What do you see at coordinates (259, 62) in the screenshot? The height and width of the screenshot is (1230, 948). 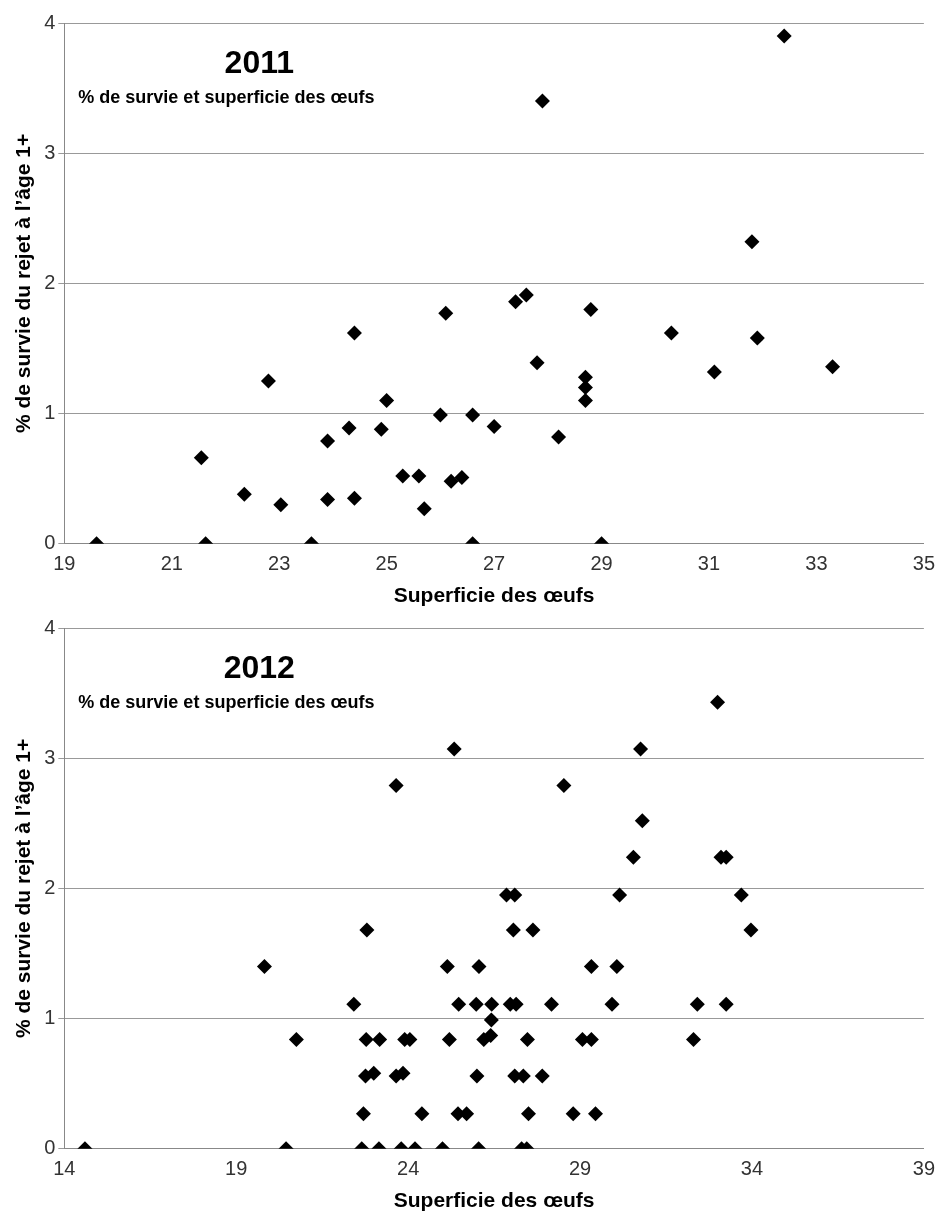 I see `text: 2011` at bounding box center [259, 62].